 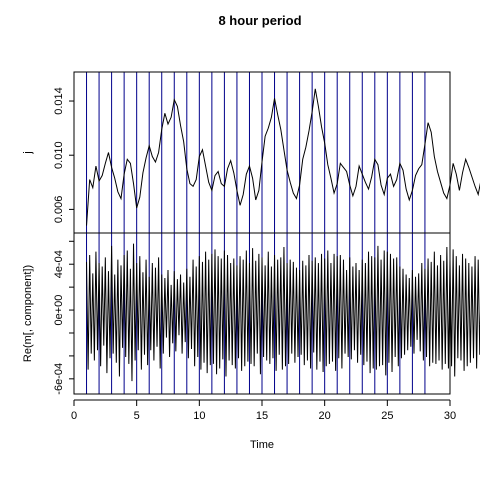 What do you see at coordinates (262, 416) in the screenshot?
I see `x-tick-label-3: 15` at bounding box center [262, 416].